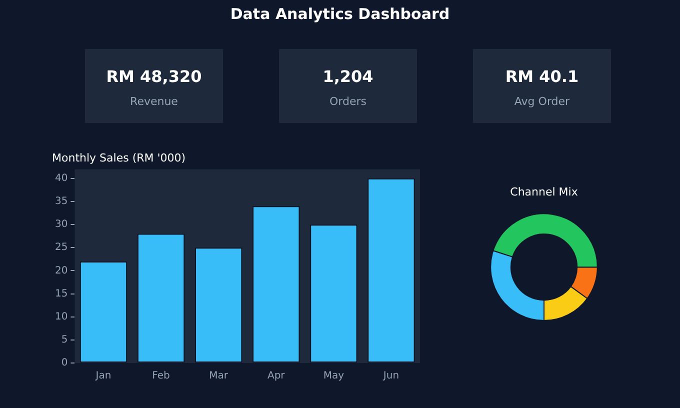 The image size is (680, 408). What do you see at coordinates (154, 76) in the screenshot?
I see `text: RM 48,320` at bounding box center [154, 76].